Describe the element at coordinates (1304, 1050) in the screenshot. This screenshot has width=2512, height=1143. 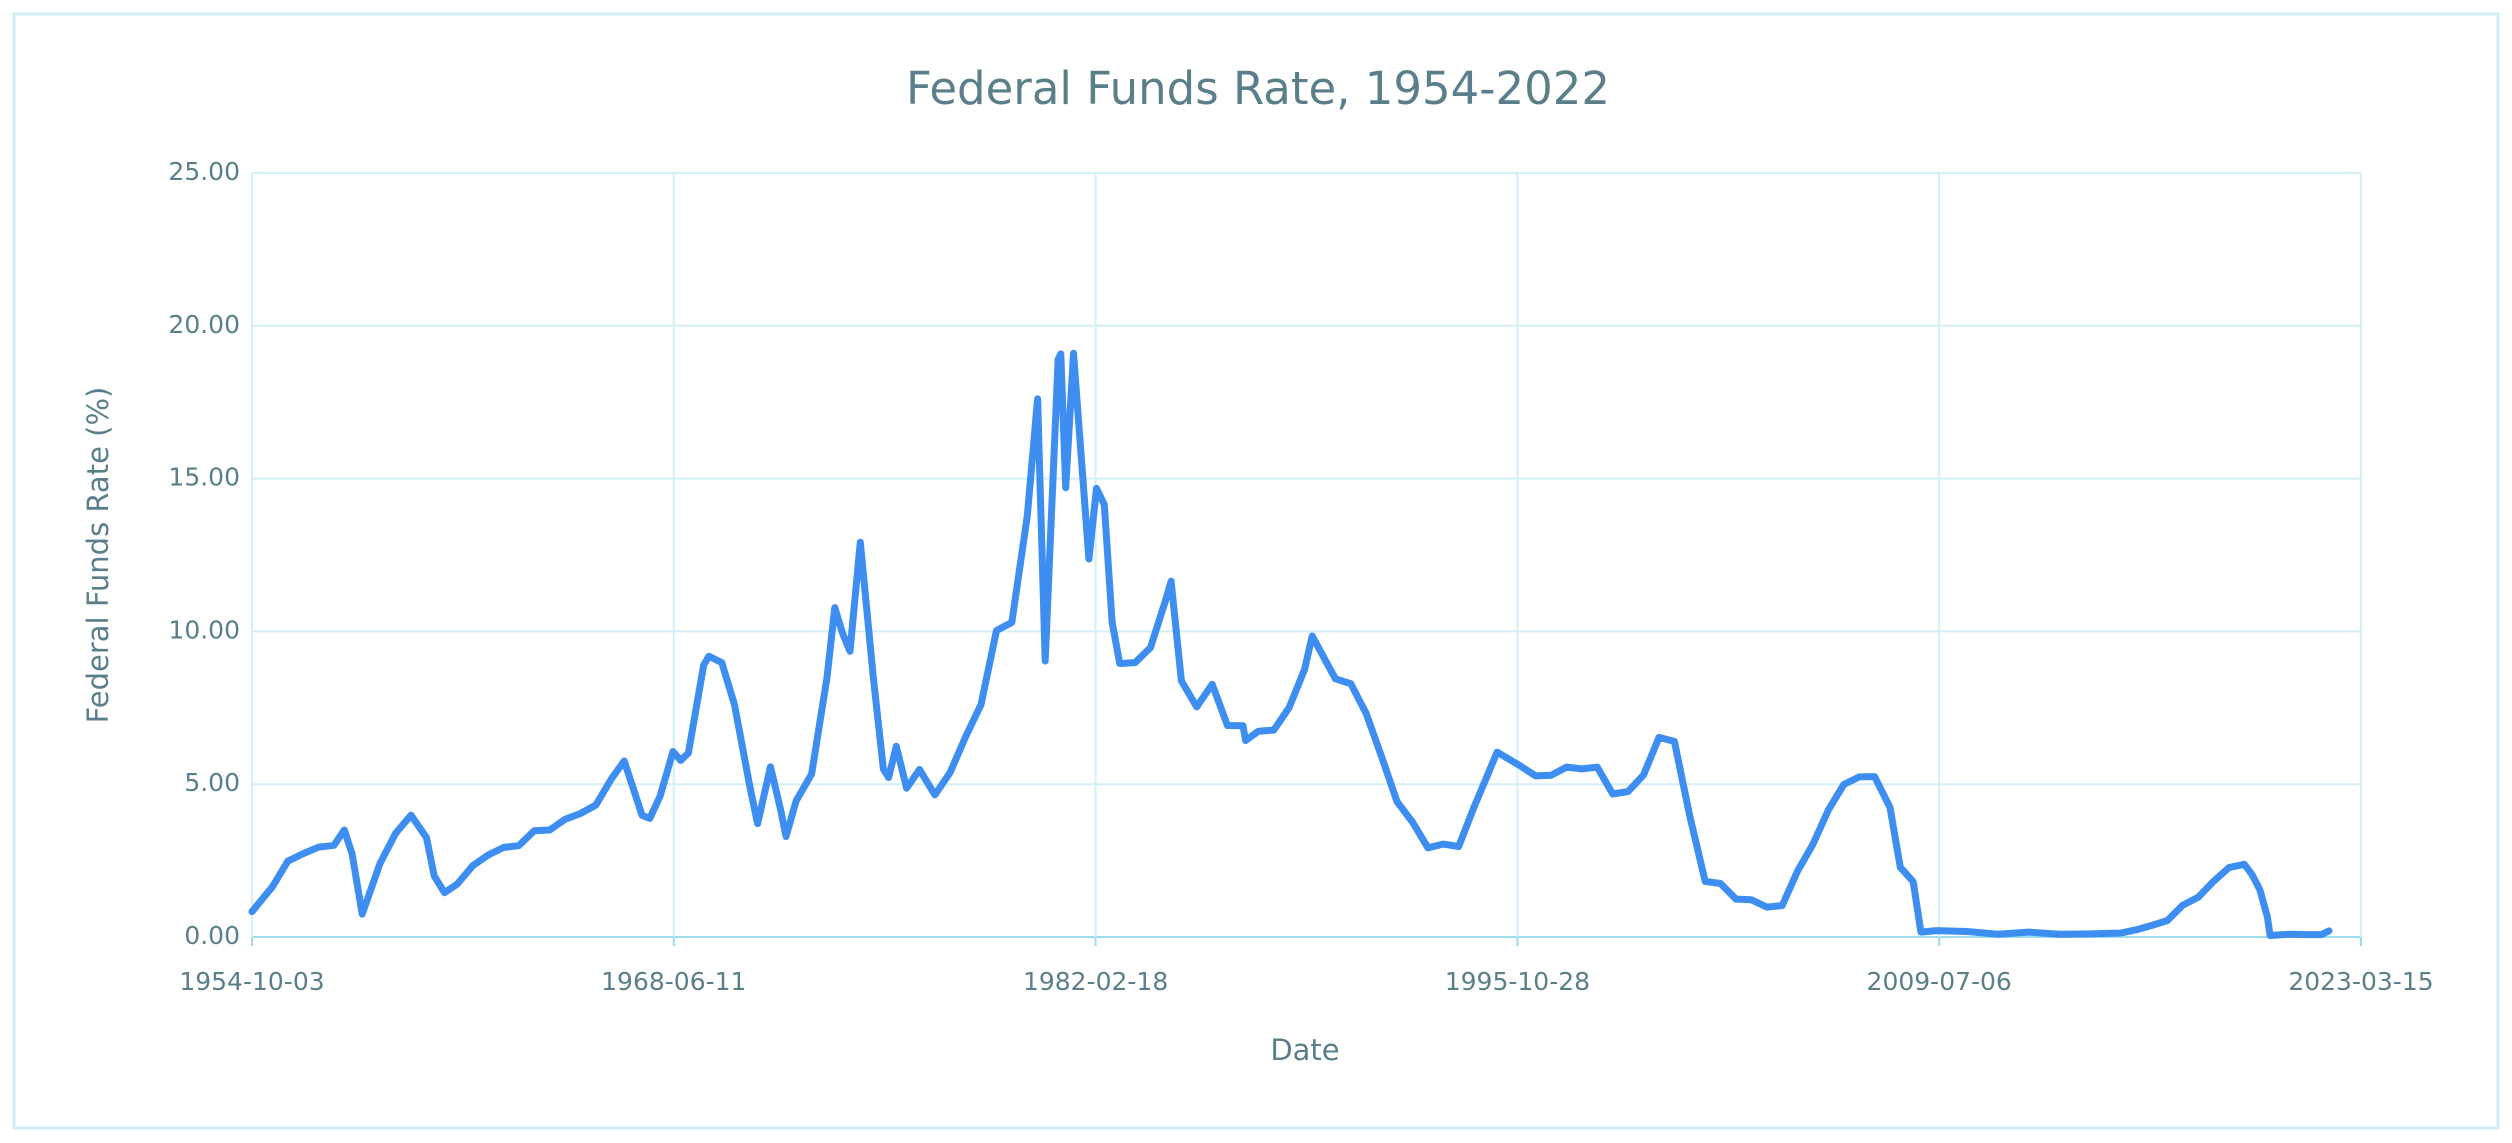
I see `x-axis-label: Date` at that location.